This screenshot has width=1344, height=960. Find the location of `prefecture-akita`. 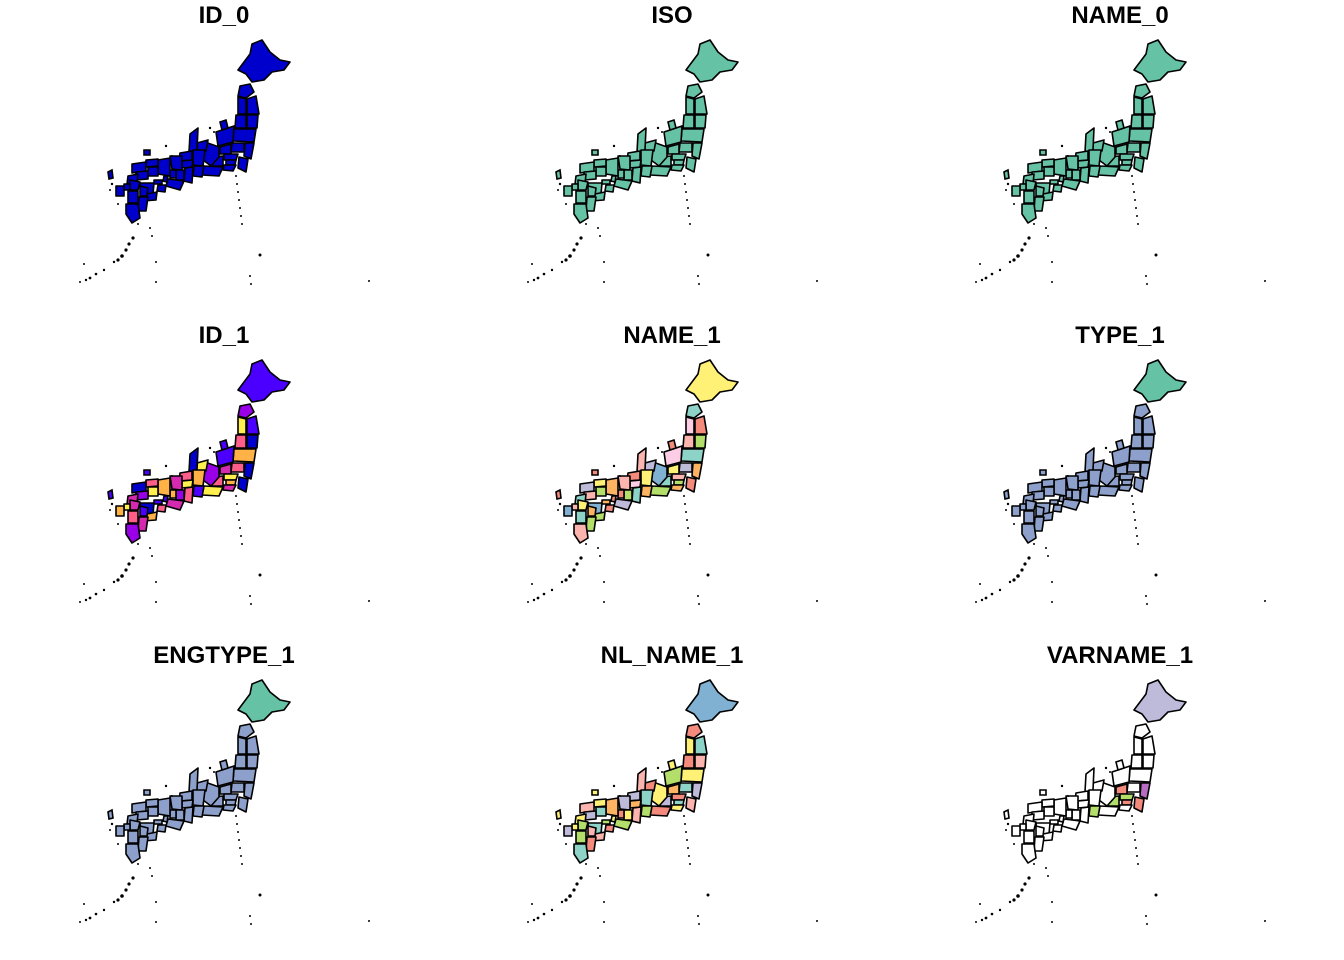

prefecture-akita is located at coordinates (242, 425).